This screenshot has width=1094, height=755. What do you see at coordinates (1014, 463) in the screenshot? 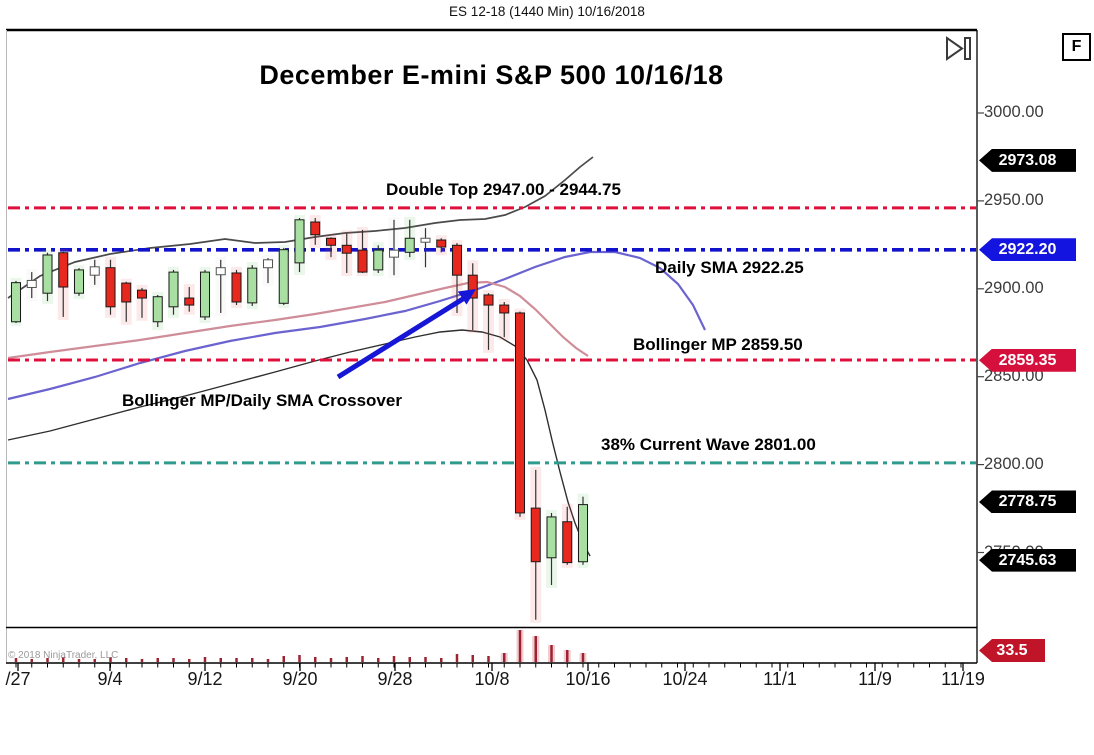
I see `y-tick-label: 2800.00` at bounding box center [1014, 463].